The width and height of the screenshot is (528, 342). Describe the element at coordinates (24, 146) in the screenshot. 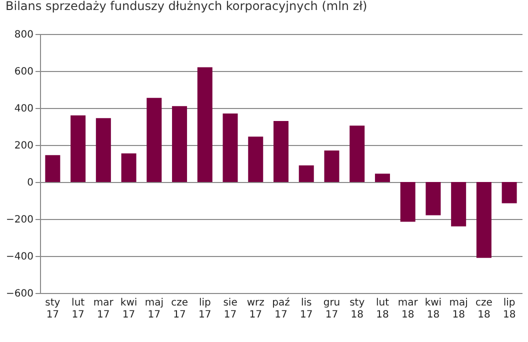

I see `y-tick-label: 200` at that location.